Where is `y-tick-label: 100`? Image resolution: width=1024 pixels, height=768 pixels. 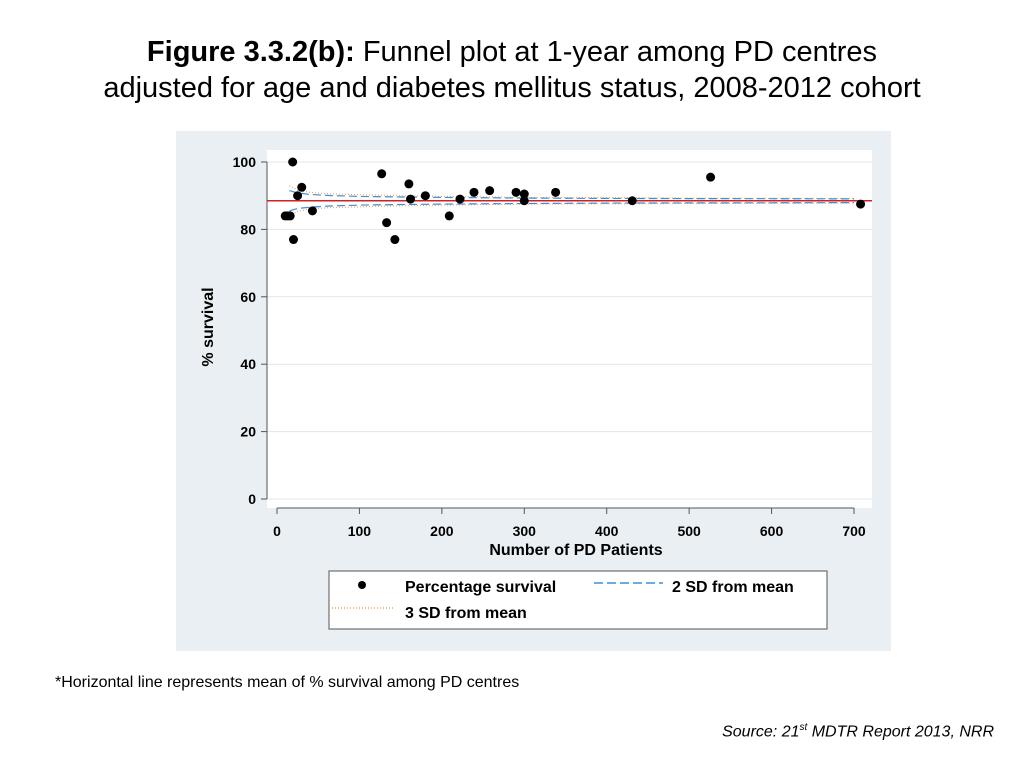 y-tick-label: 100 is located at coordinates (245, 162).